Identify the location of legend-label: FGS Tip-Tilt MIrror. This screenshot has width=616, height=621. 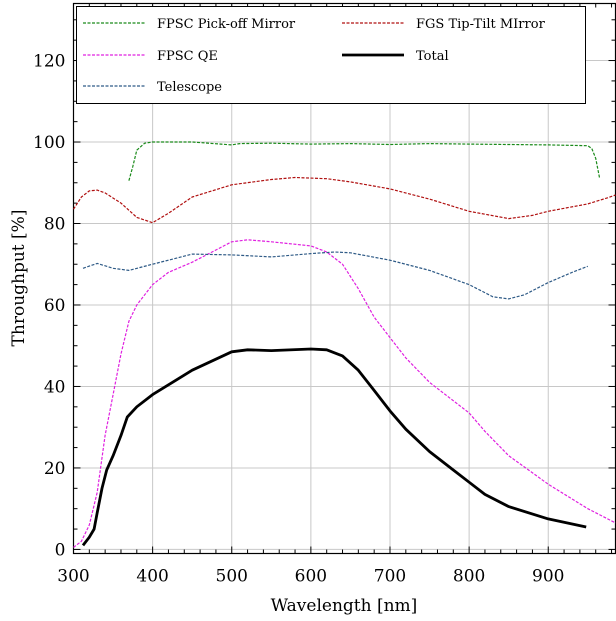
(481, 24).